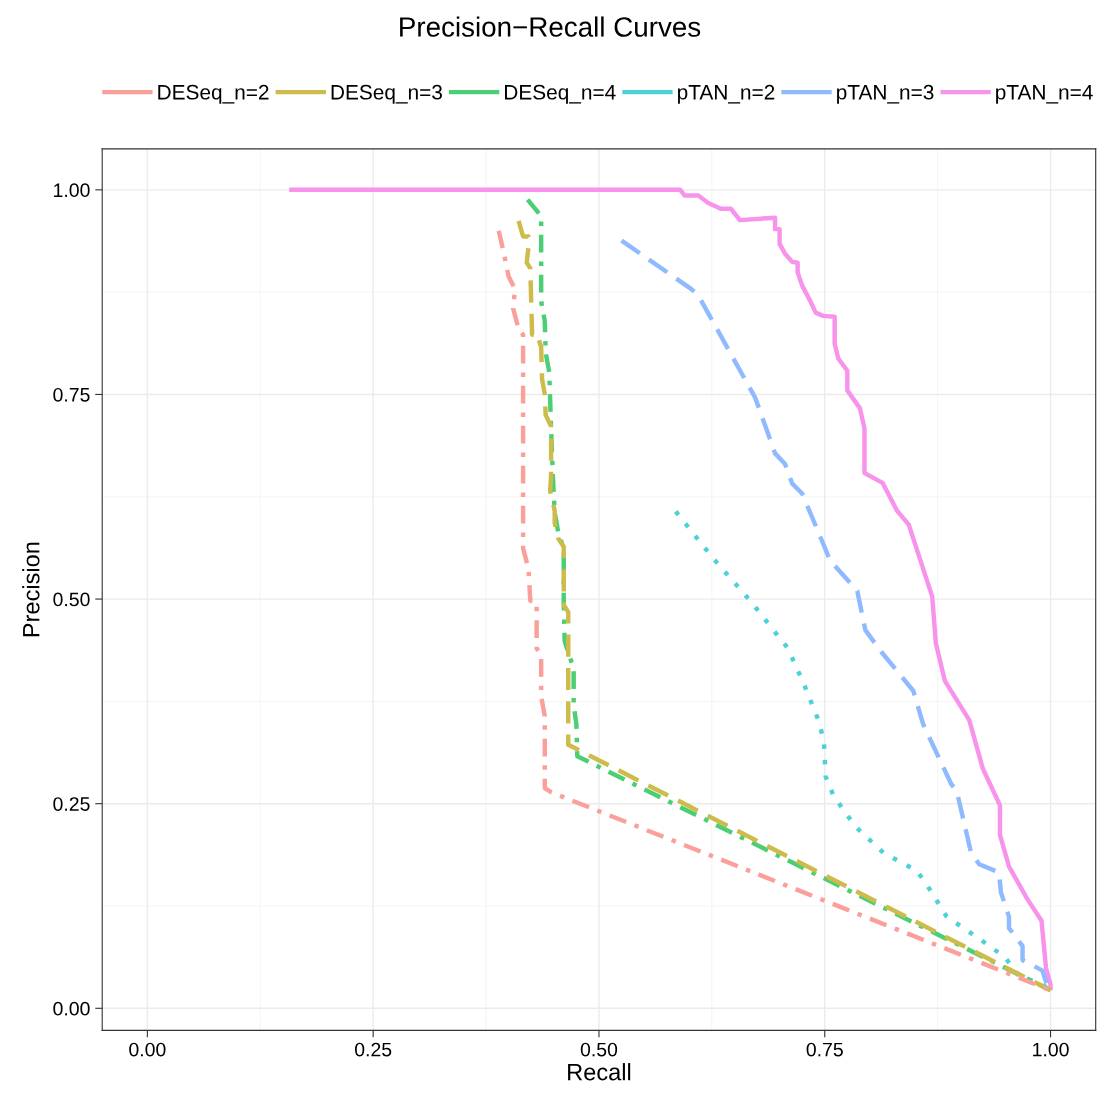 The height and width of the screenshot is (1095, 1099). Describe the element at coordinates (550, 26) in the screenshot. I see `chart-title: Precision−Recall Curves` at that location.